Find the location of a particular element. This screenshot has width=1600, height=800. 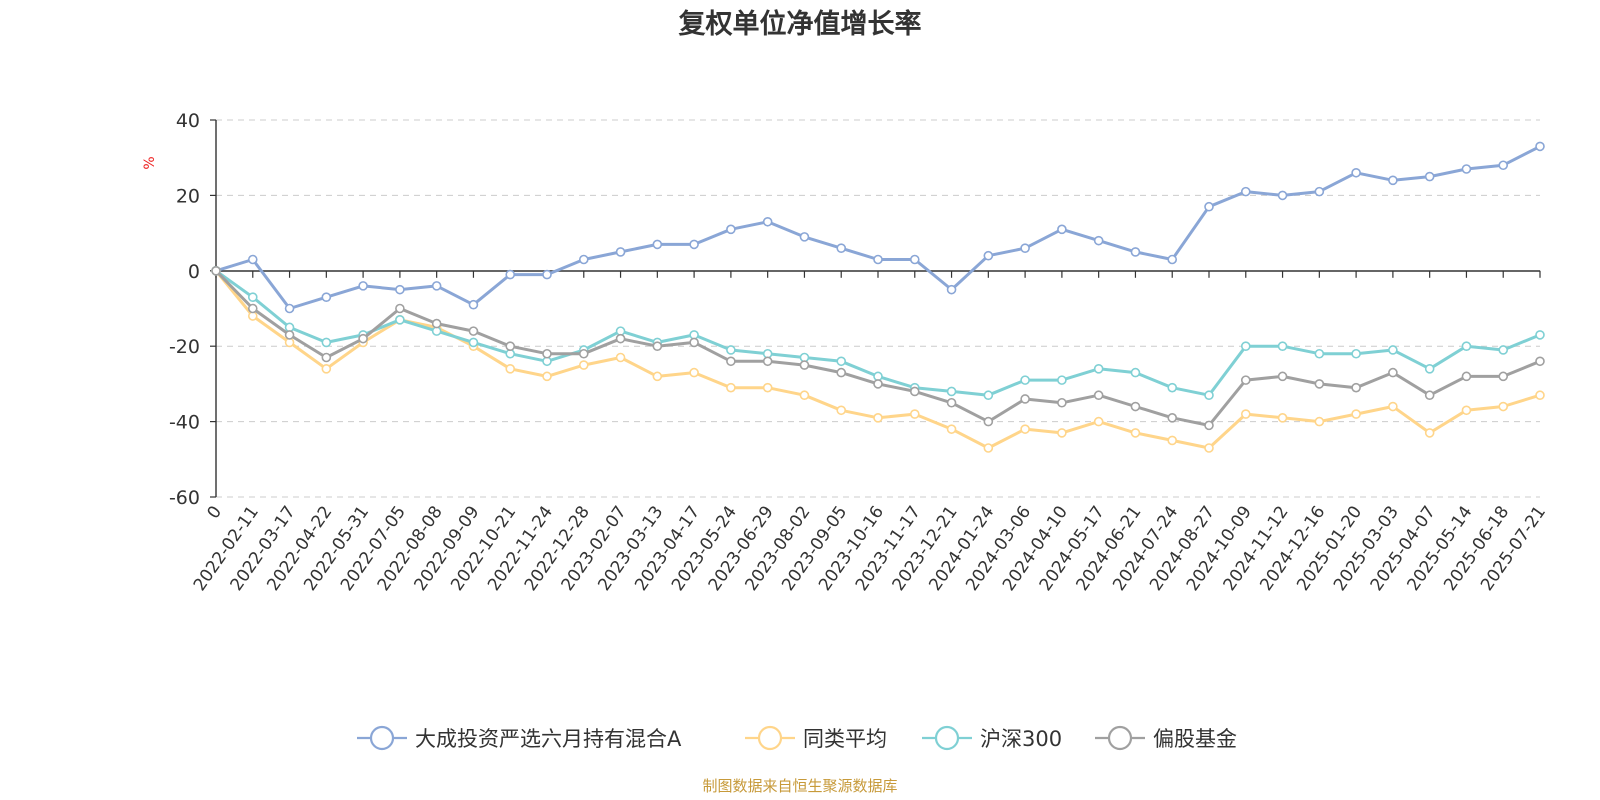

legend-label: 沪深300 is located at coordinates (1021, 739).